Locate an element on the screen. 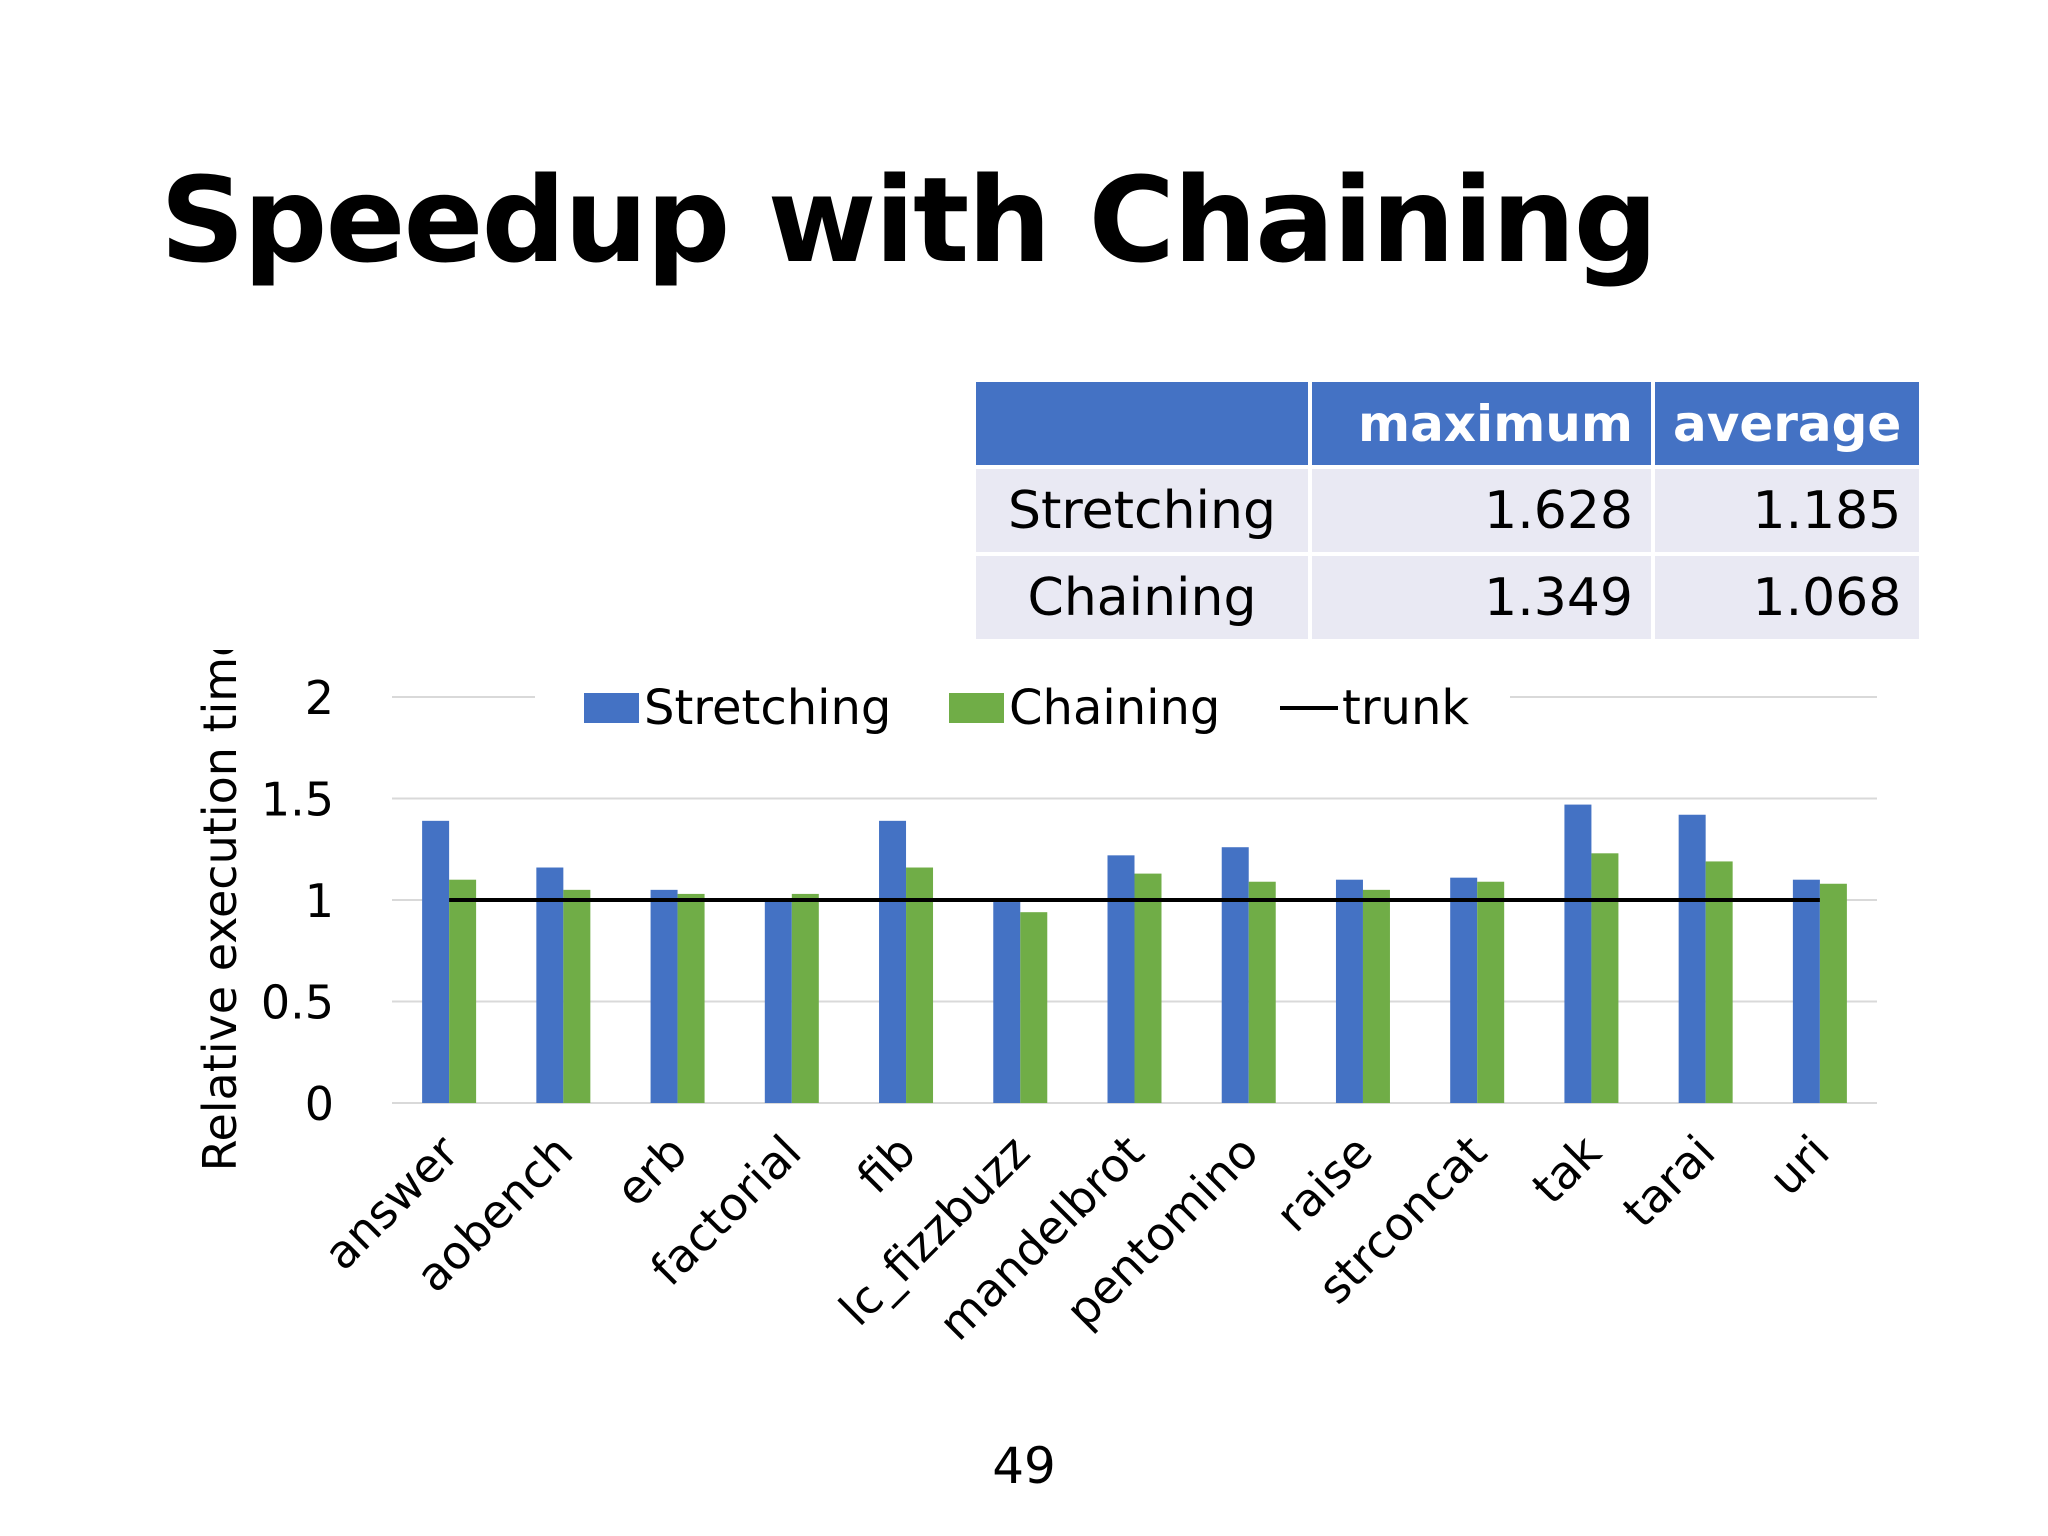 The image size is (2048, 1536). chart-legend-label: trunk is located at coordinates (1405, 708).